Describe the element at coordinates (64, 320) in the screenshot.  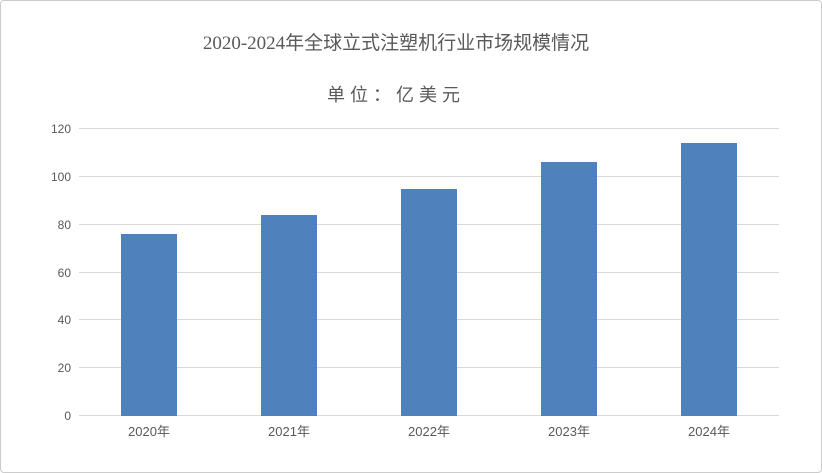
I see `y-tick-label: 40` at that location.